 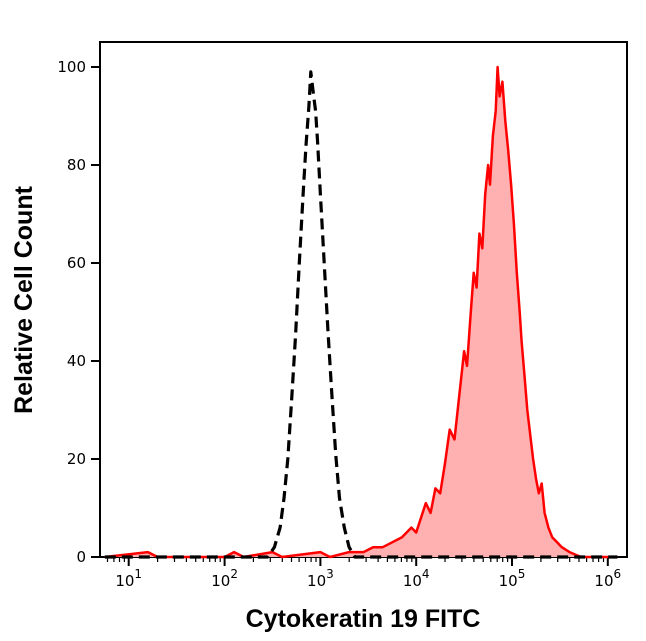 What do you see at coordinates (76, 459) in the screenshot?
I see `y-tick-label: 20` at bounding box center [76, 459].